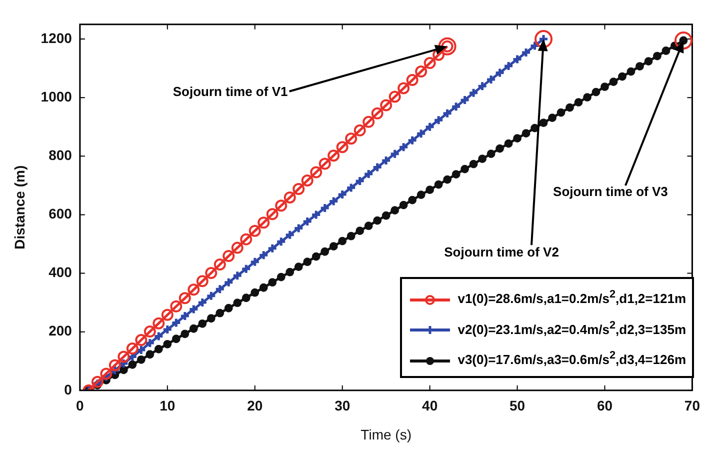  I want to click on x-tick-label: 20, so click(255, 406).